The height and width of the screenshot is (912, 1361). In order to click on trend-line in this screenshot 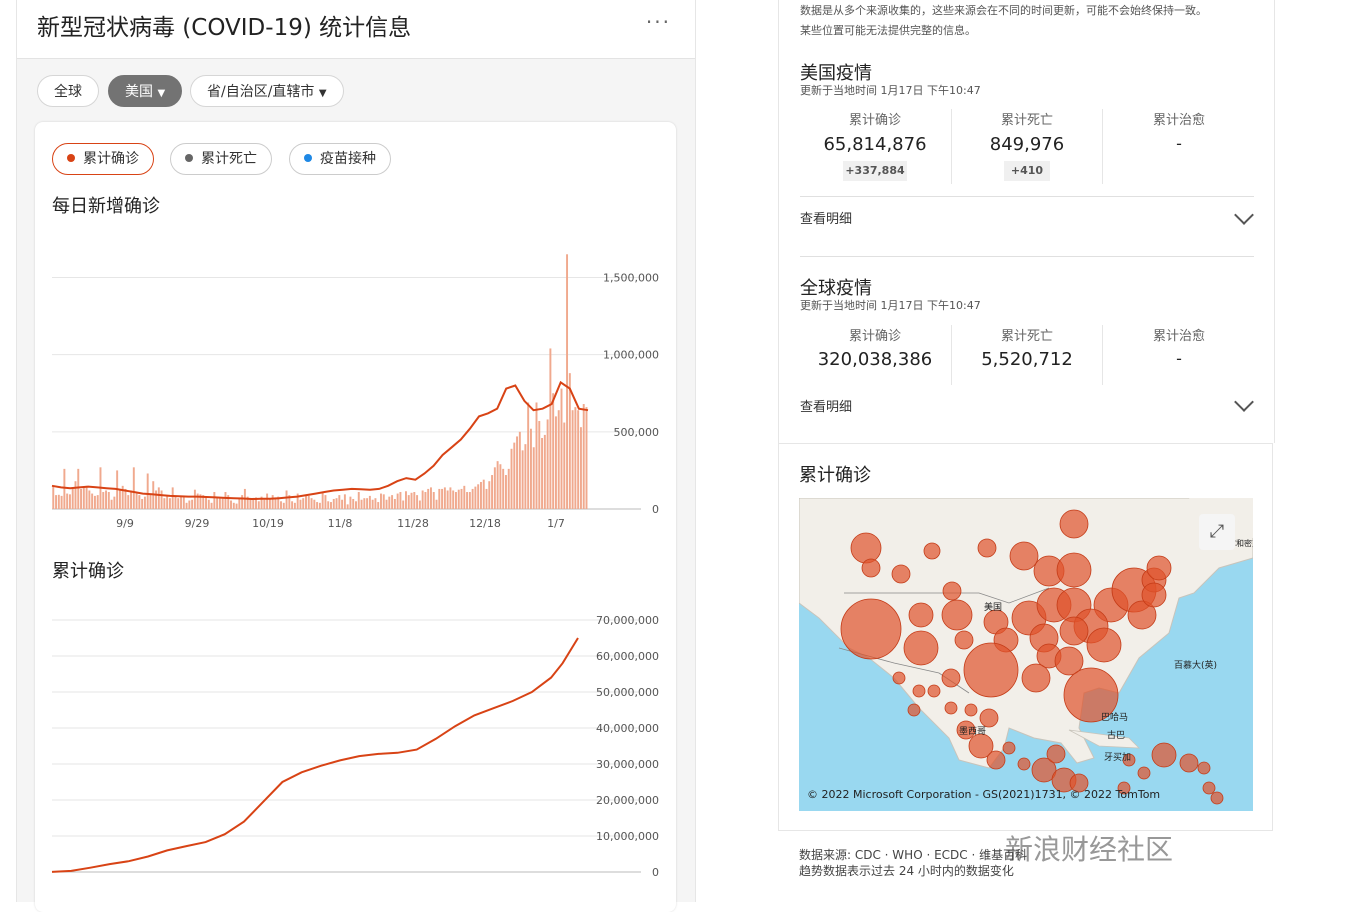, I will do `click(320, 440)`.